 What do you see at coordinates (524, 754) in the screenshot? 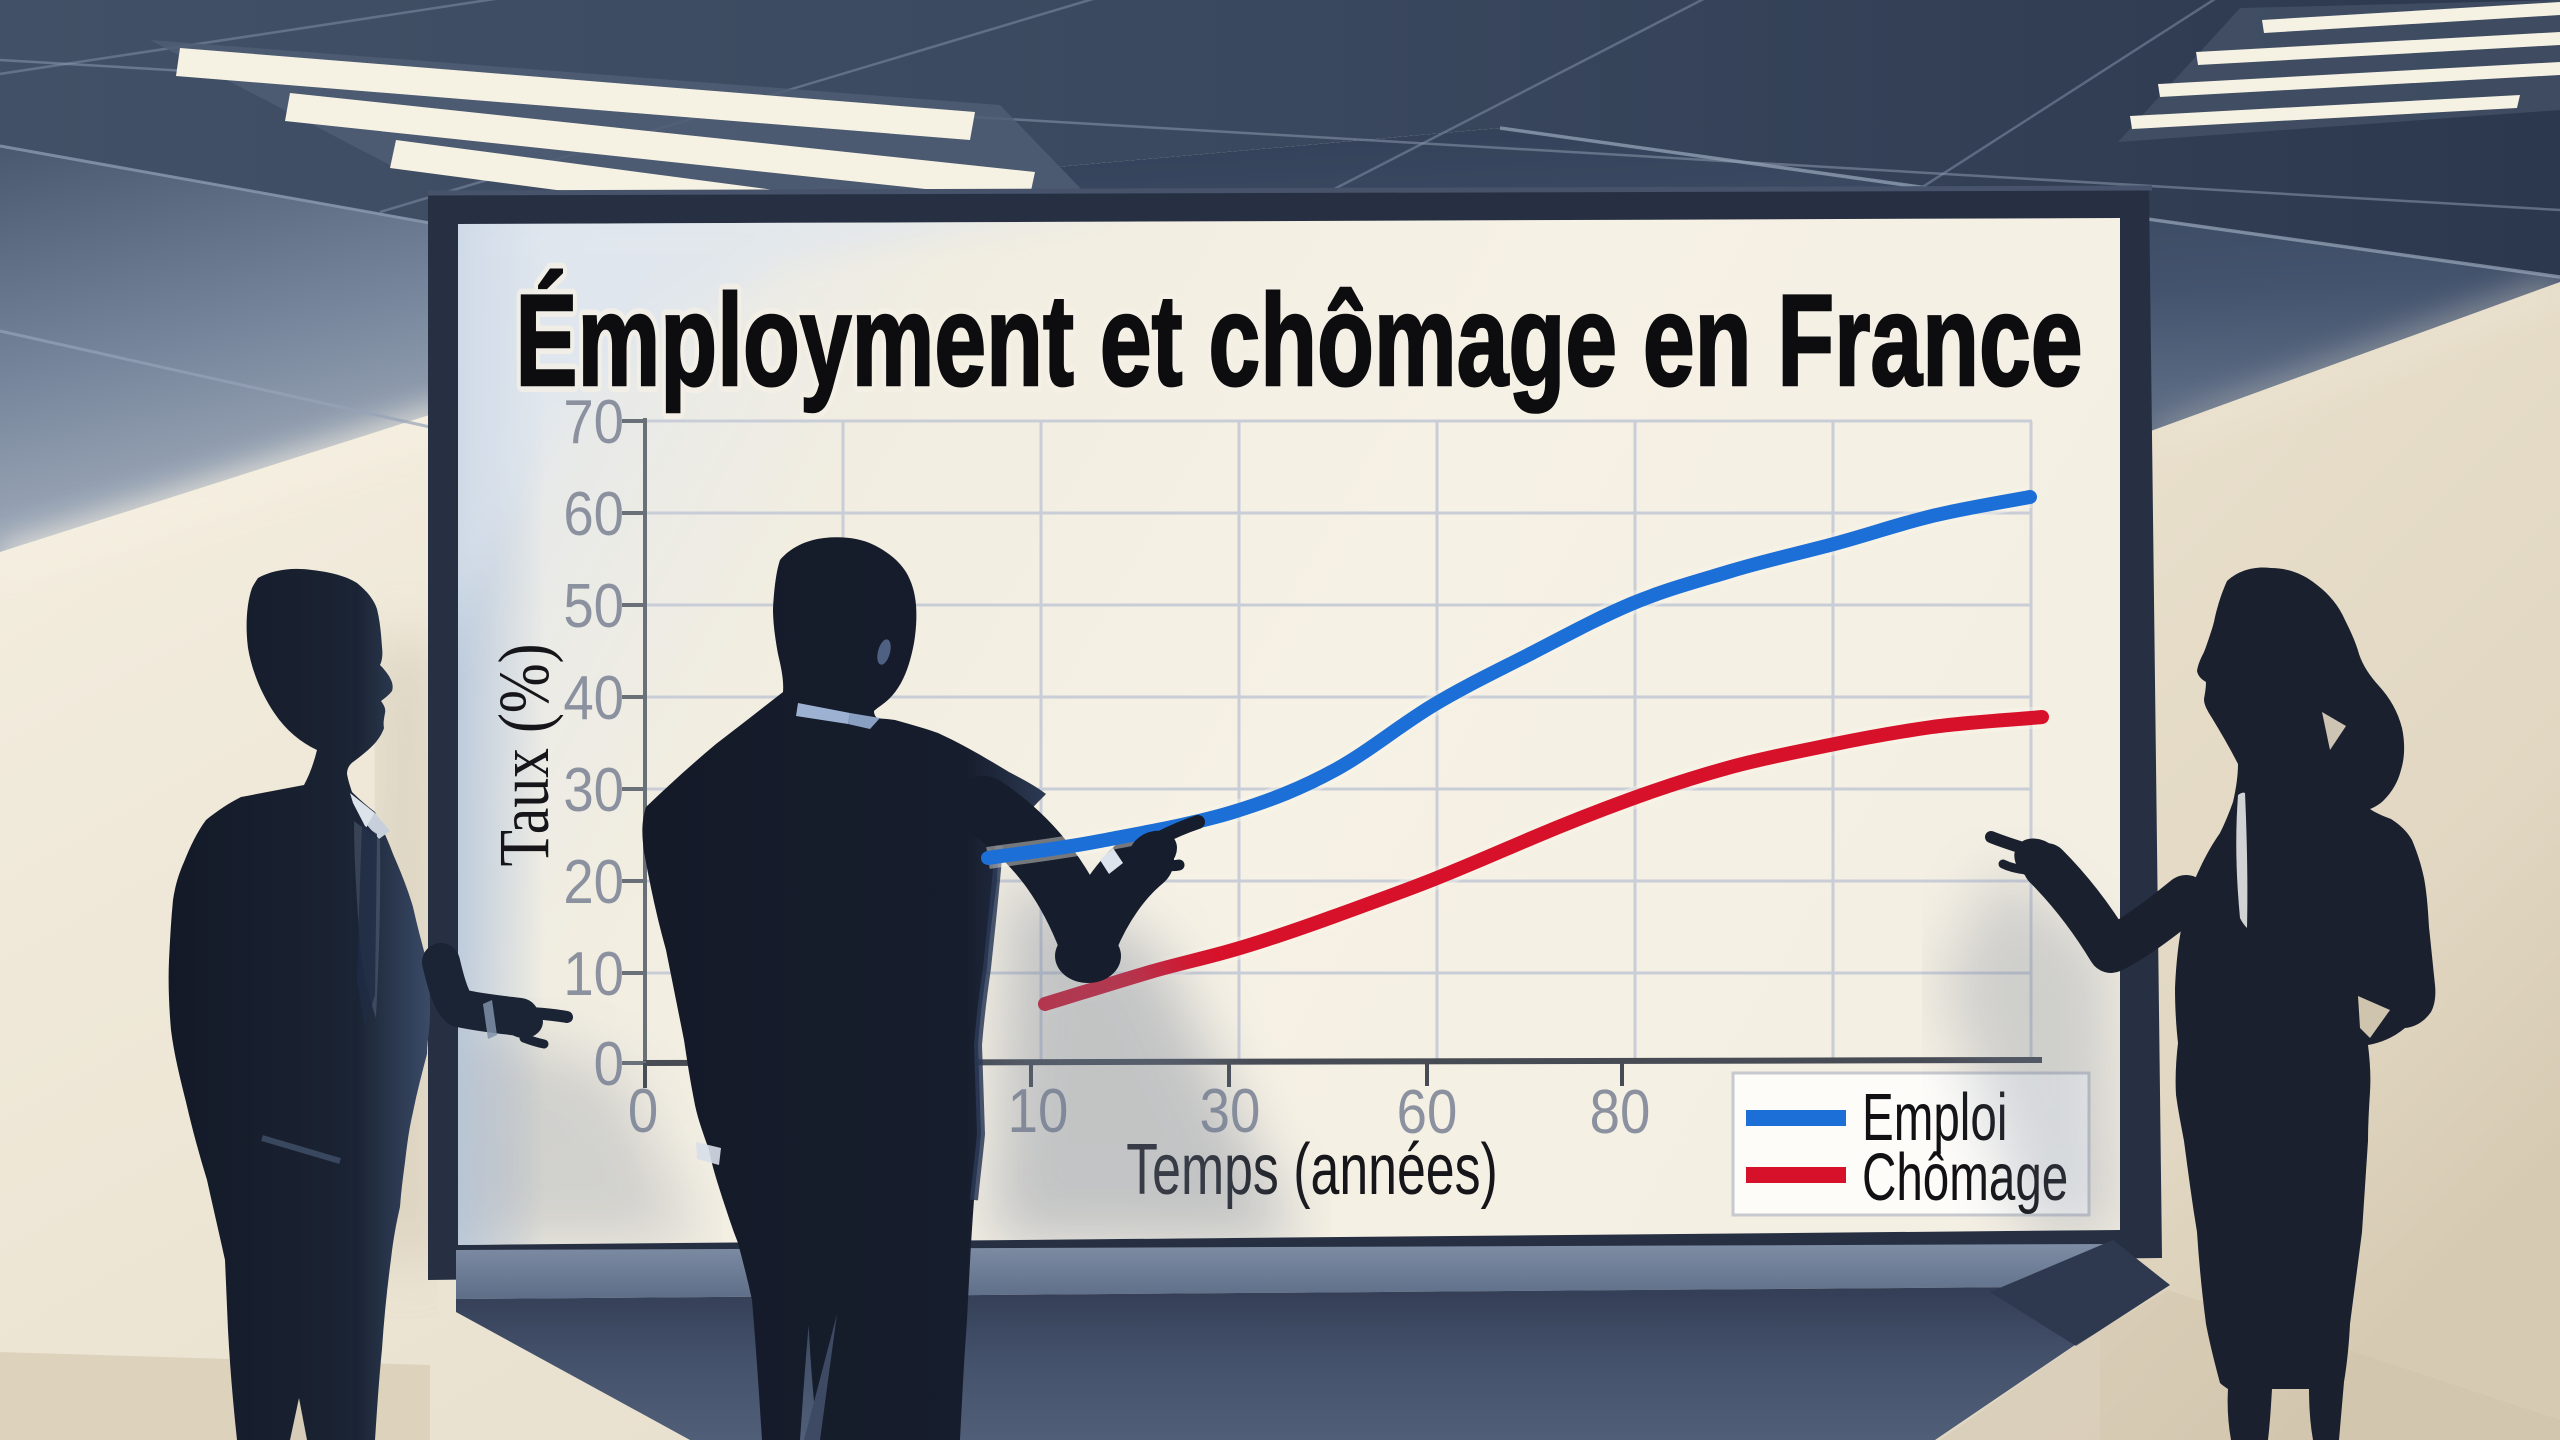
I see `svg-text: Taux (%)` at bounding box center [524, 754].